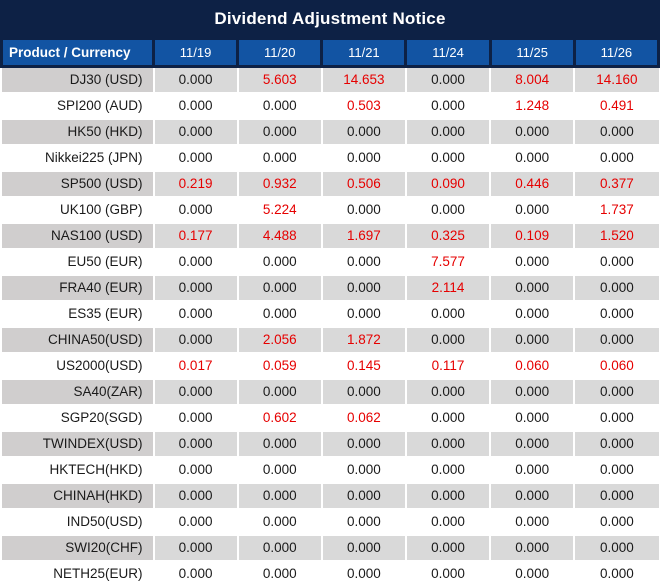 The image size is (660, 587). I want to click on product-cell: CHINAH(HKD), so click(78, 496).